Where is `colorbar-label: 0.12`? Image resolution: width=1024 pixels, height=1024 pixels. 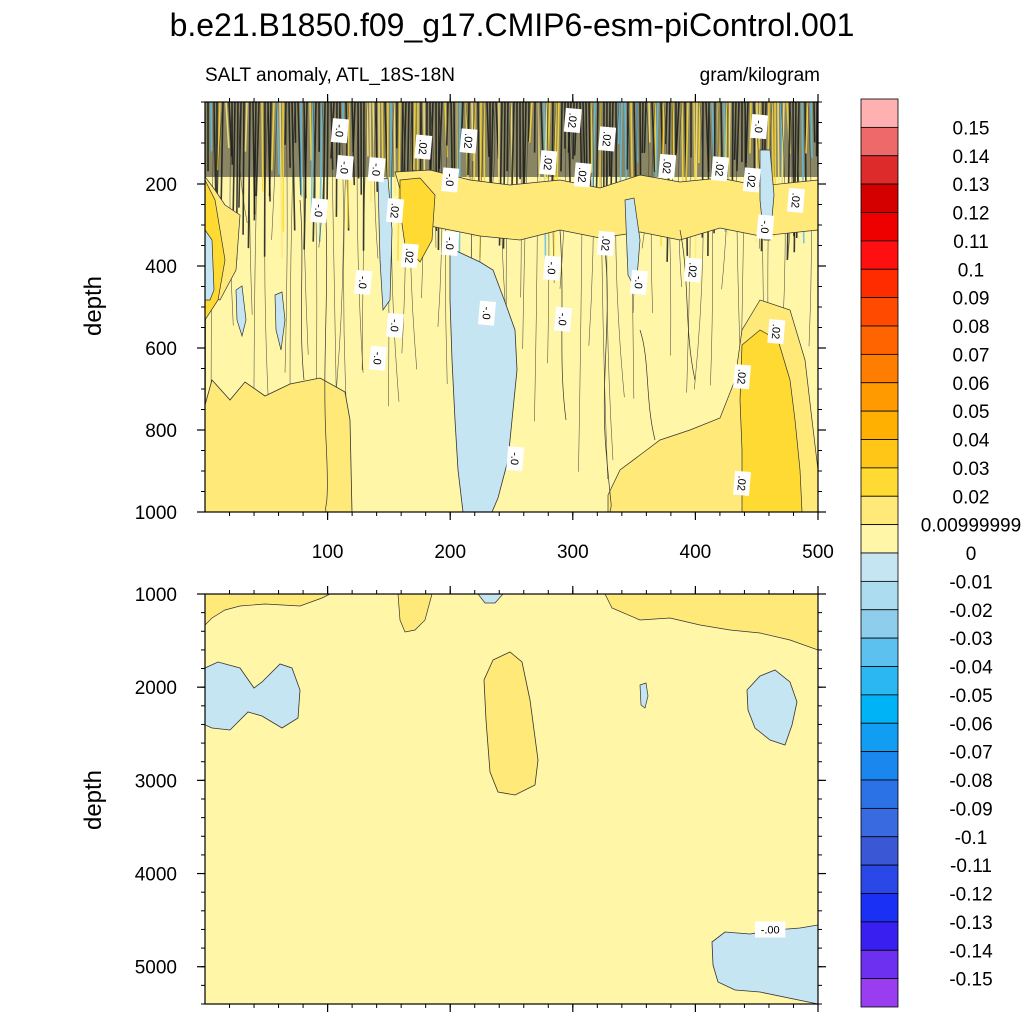
colorbar-label: 0.12 is located at coordinates (971, 214).